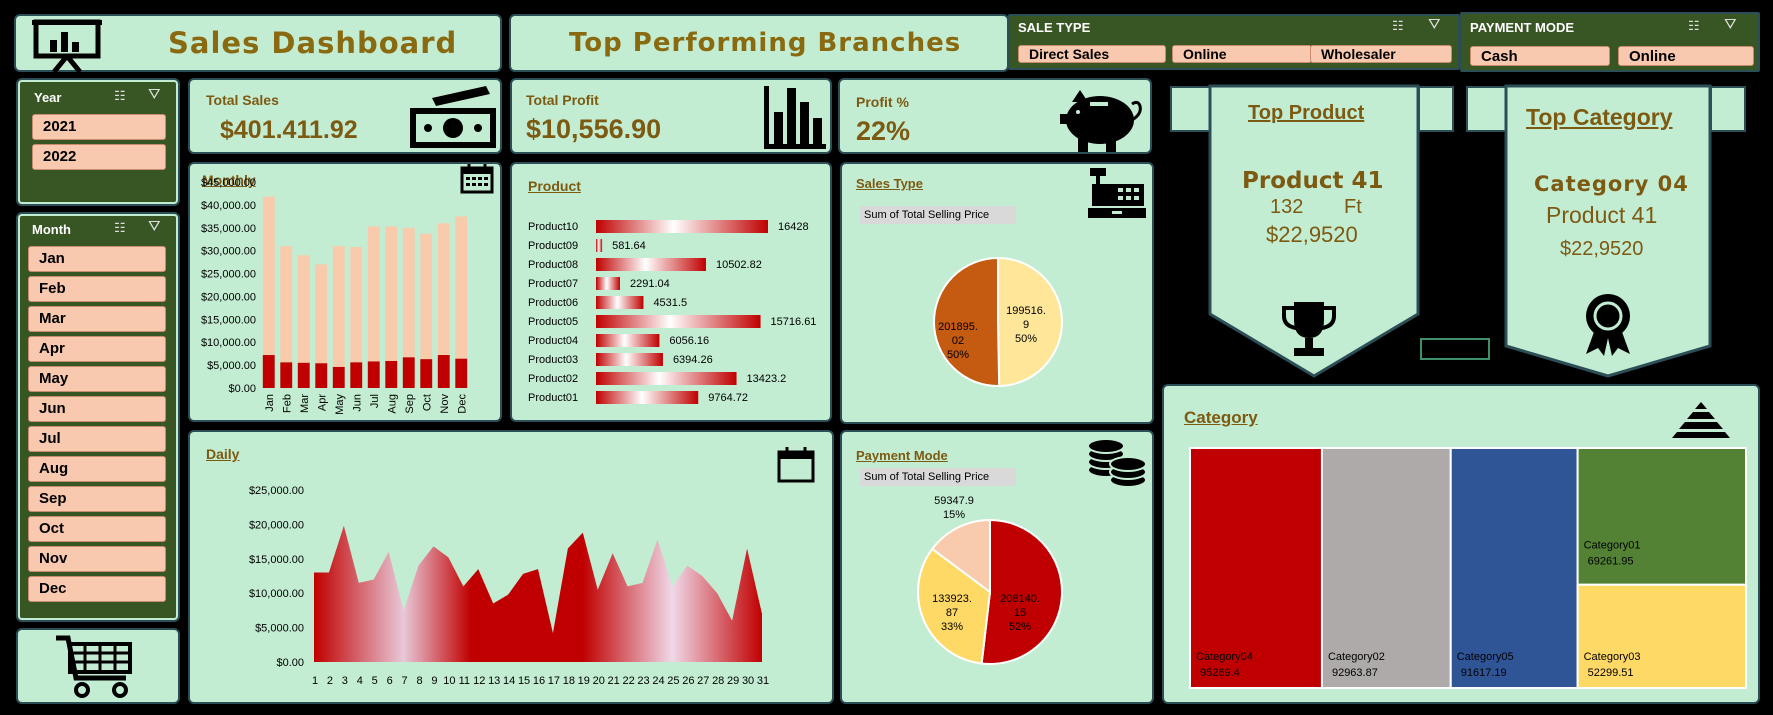  I want to click on daily-xtick: 23, so click(643, 681).